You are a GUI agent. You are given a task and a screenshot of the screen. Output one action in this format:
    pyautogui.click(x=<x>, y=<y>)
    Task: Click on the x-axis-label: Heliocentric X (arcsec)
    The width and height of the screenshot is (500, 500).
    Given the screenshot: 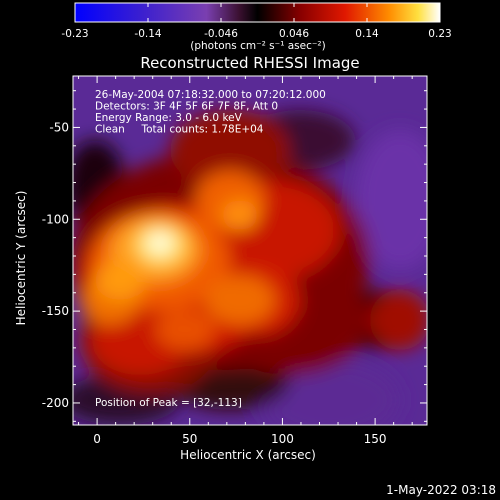 What is the action you would take?
    pyautogui.click(x=248, y=455)
    